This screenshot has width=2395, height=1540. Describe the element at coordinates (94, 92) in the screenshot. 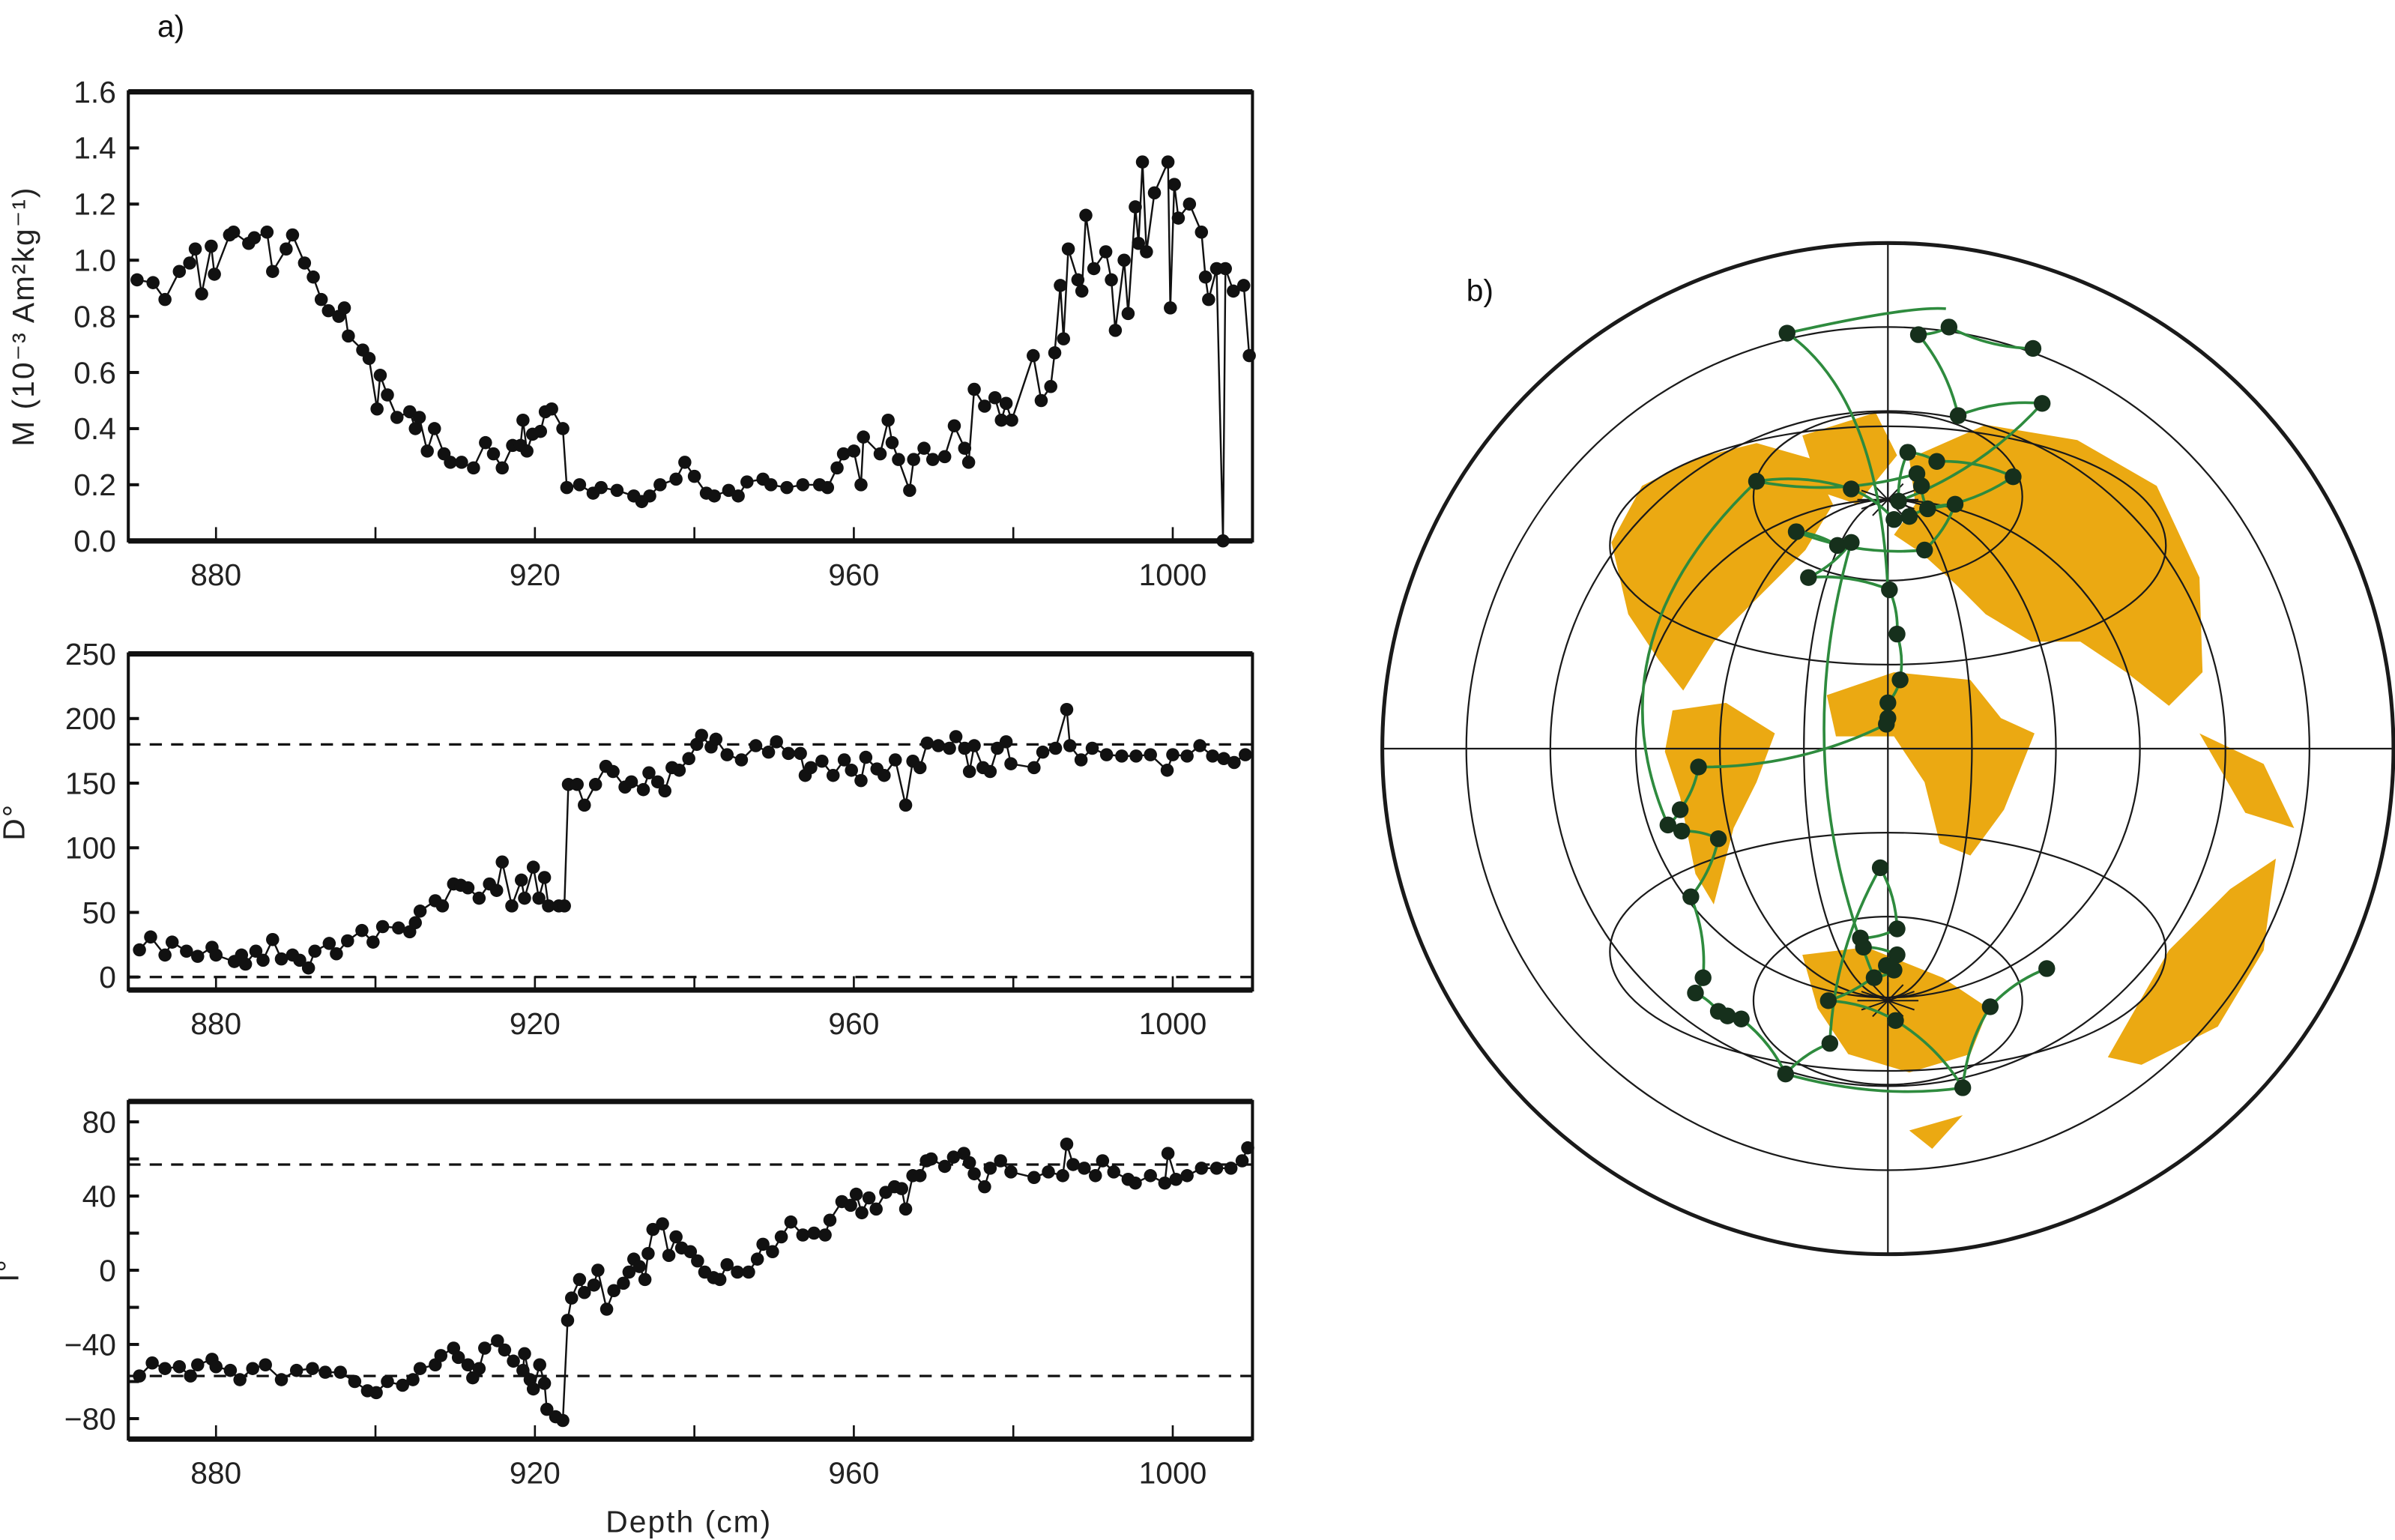

I see `y-tick-label: 1.6` at that location.